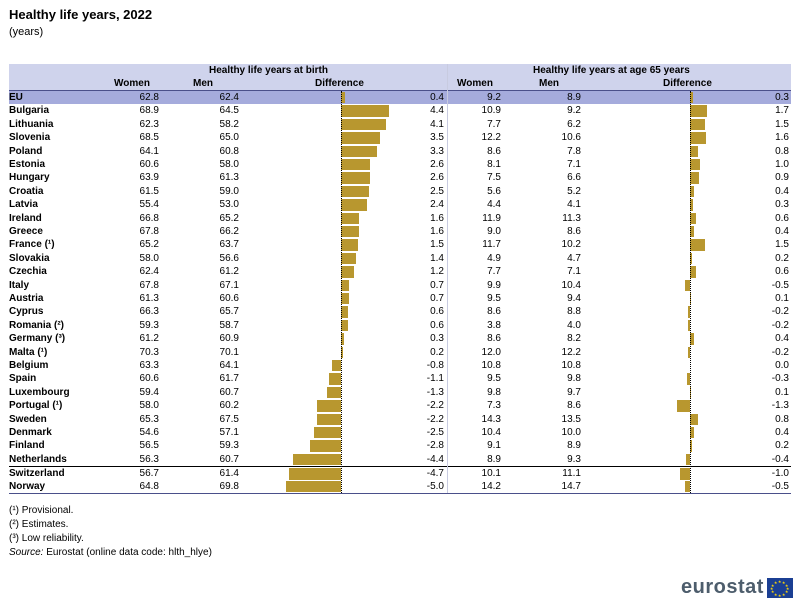 The image size is (800, 603). I want to click on birth-difference-value: -2.2, so click(435, 419).